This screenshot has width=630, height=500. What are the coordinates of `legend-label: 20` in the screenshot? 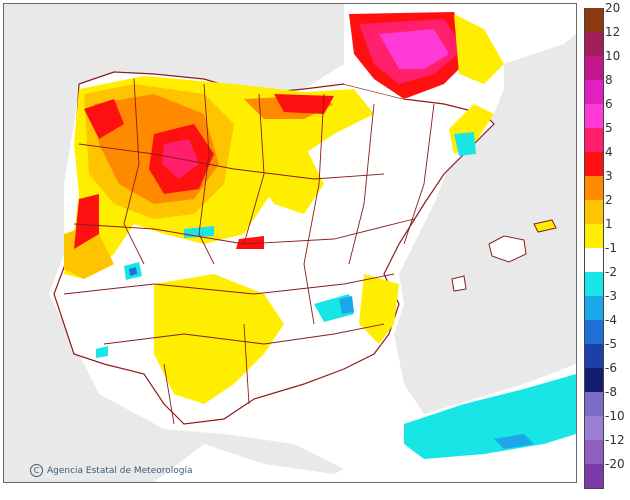 It's located at (613, 8).